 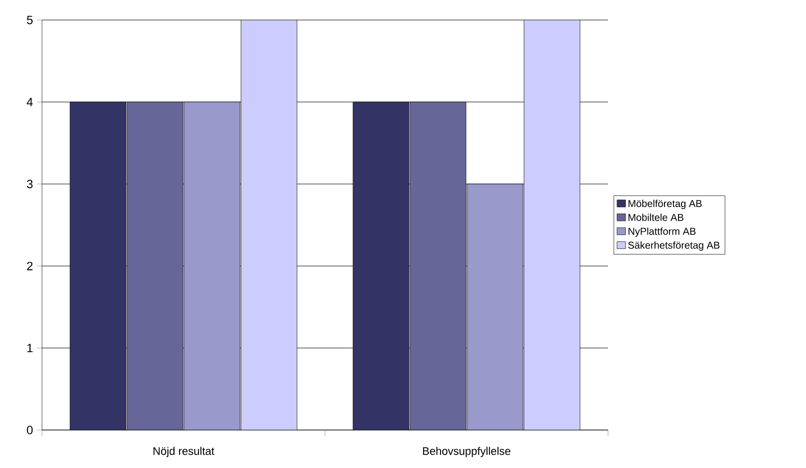 What do you see at coordinates (662, 232) in the screenshot?
I see `legend-label: NyPlattform AB` at bounding box center [662, 232].